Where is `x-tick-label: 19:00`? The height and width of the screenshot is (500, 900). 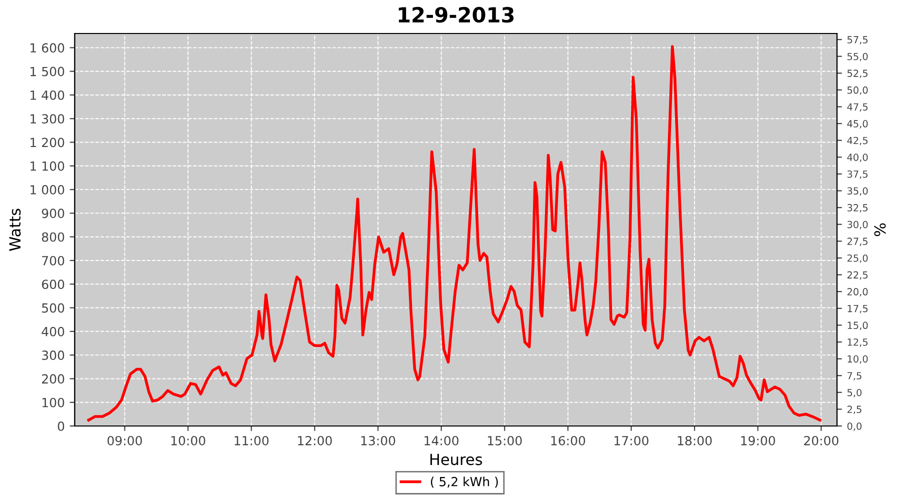
x-tick-label: 19:00 is located at coordinates (758, 441).